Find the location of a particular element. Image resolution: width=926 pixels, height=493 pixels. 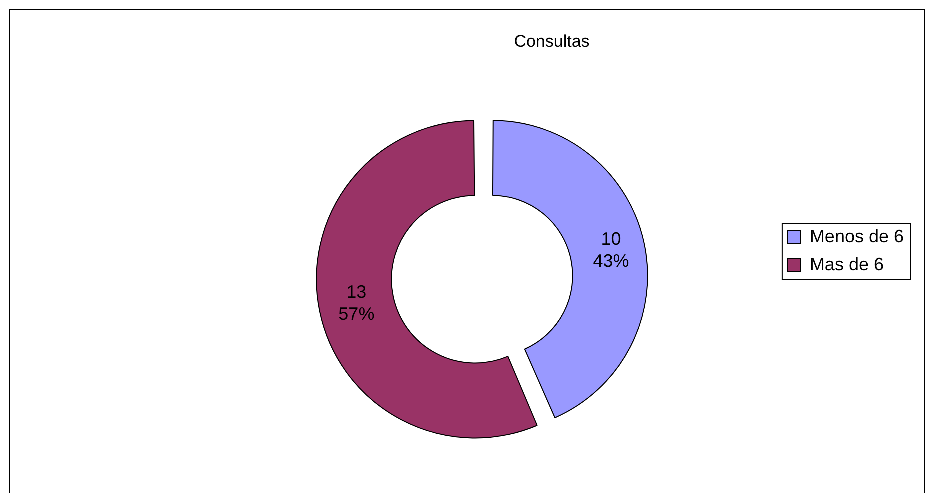

data-label: 13 57% is located at coordinates (356, 303).